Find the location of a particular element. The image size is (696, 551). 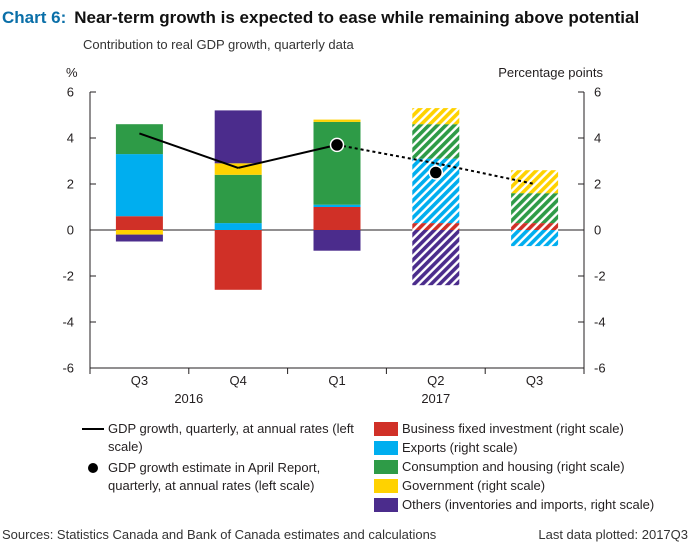

legend-item-series: Exports (right scale) is located at coordinates (534, 448).